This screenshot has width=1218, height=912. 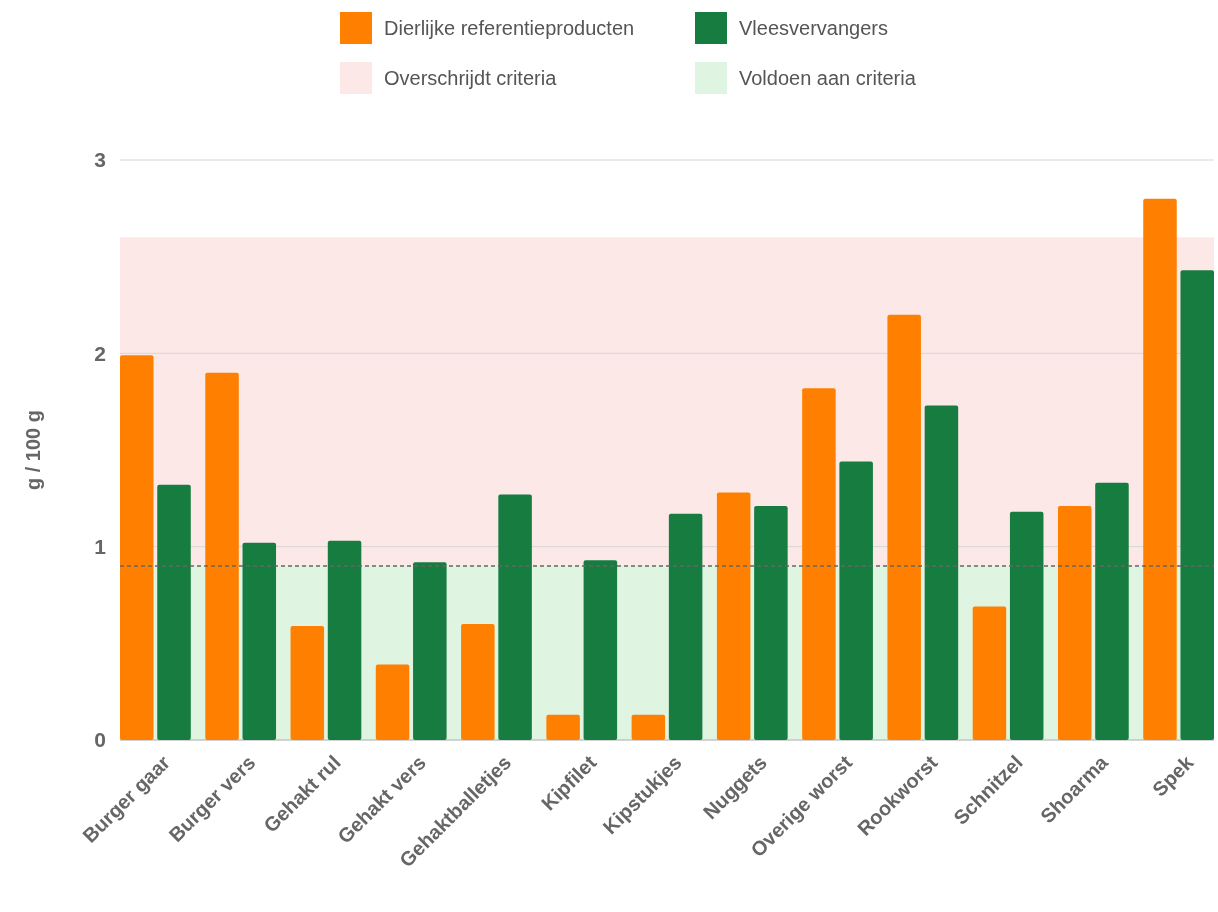 What do you see at coordinates (471, 78) in the screenshot?
I see `legend-label: Overschrijdt criteria` at bounding box center [471, 78].